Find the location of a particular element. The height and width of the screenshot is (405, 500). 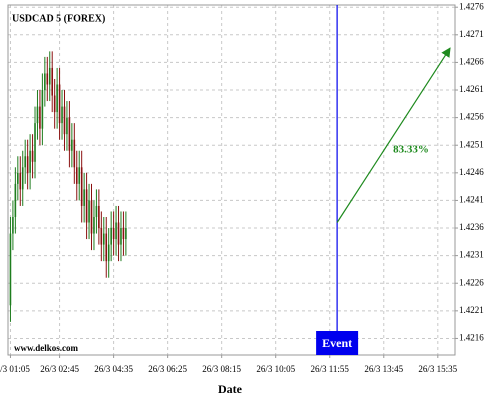

x-tick-label: 26/3 13:45 is located at coordinates (383, 369).